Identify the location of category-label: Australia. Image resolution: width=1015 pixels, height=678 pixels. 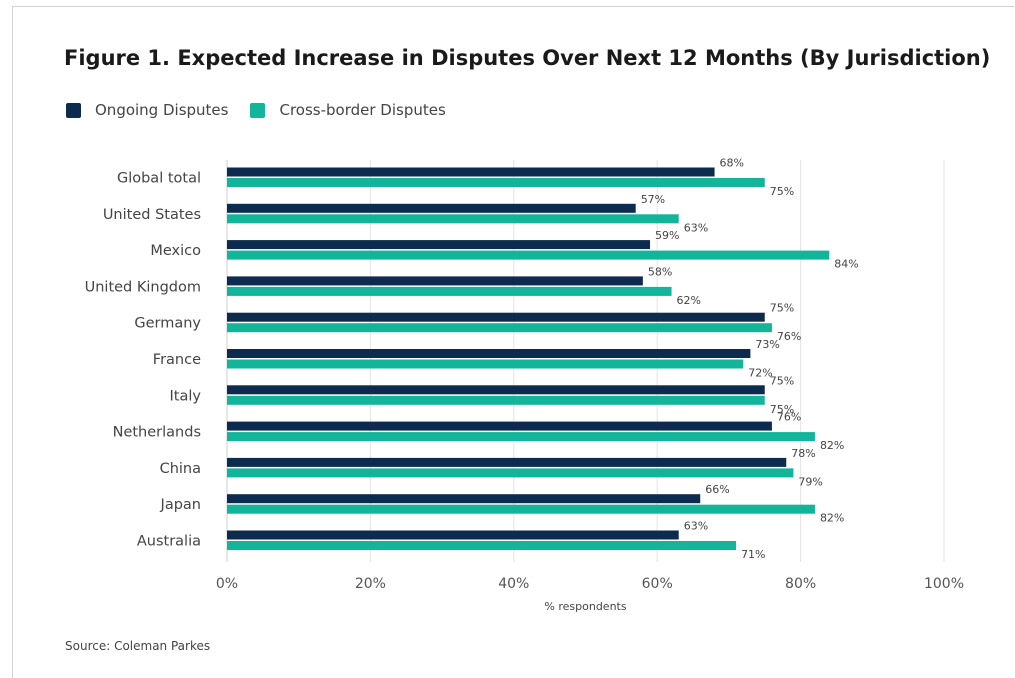
(169, 542).